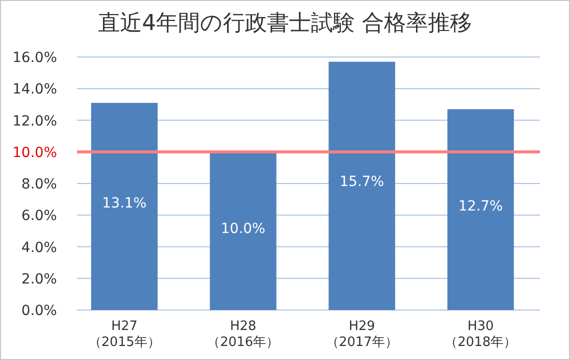 This screenshot has height=360, width=570. Describe the element at coordinates (34, 152) in the screenshot. I see `y-tick-label: 10.0%` at that location.